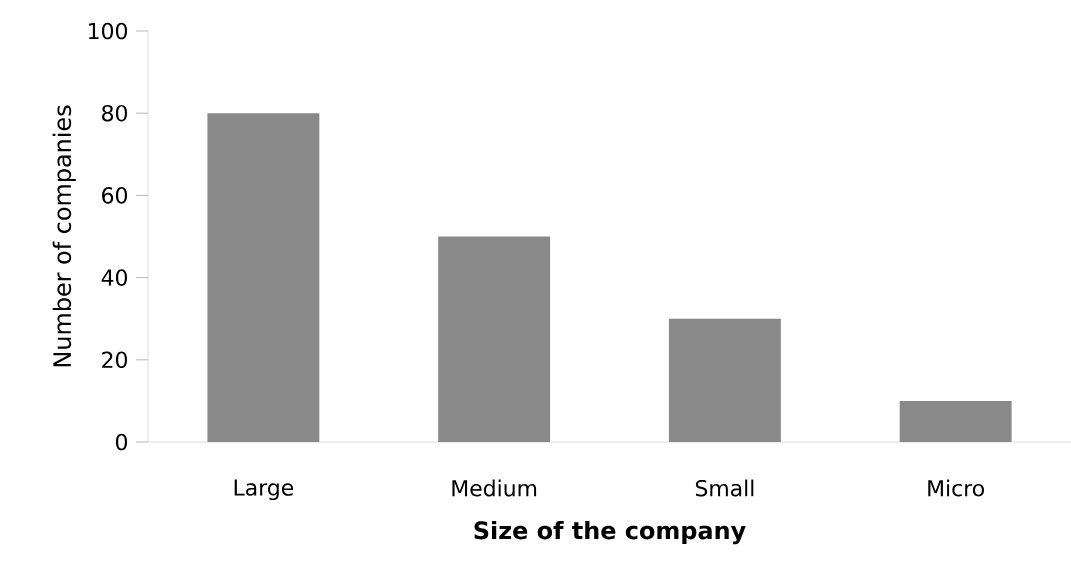  I want to click on x-tick-label: Micro, so click(956, 488).